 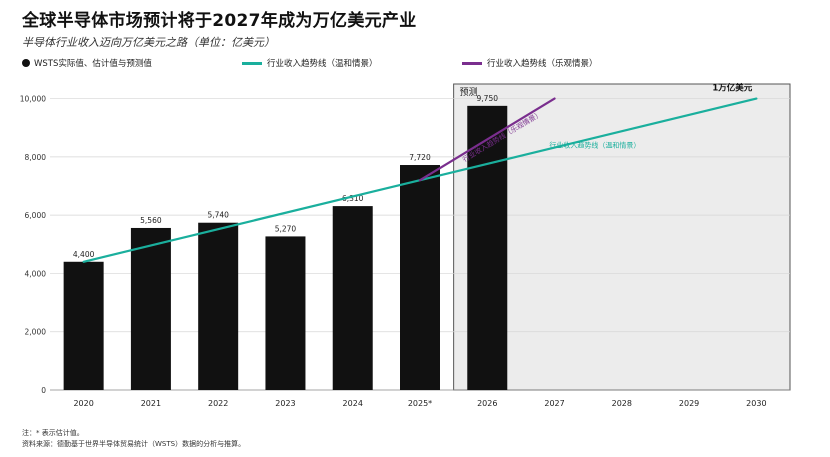 I want to click on x-tick-label: 2023, so click(x=285, y=403).